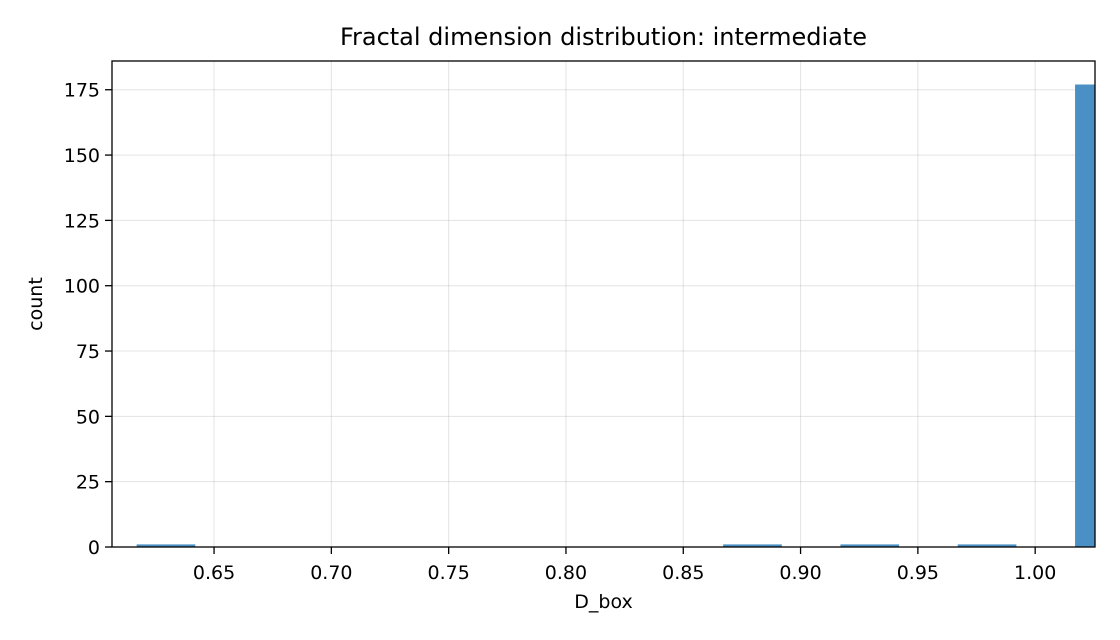 This screenshot has height=640, width=1120. I want to click on y-tick-label: 25, so click(88, 483).